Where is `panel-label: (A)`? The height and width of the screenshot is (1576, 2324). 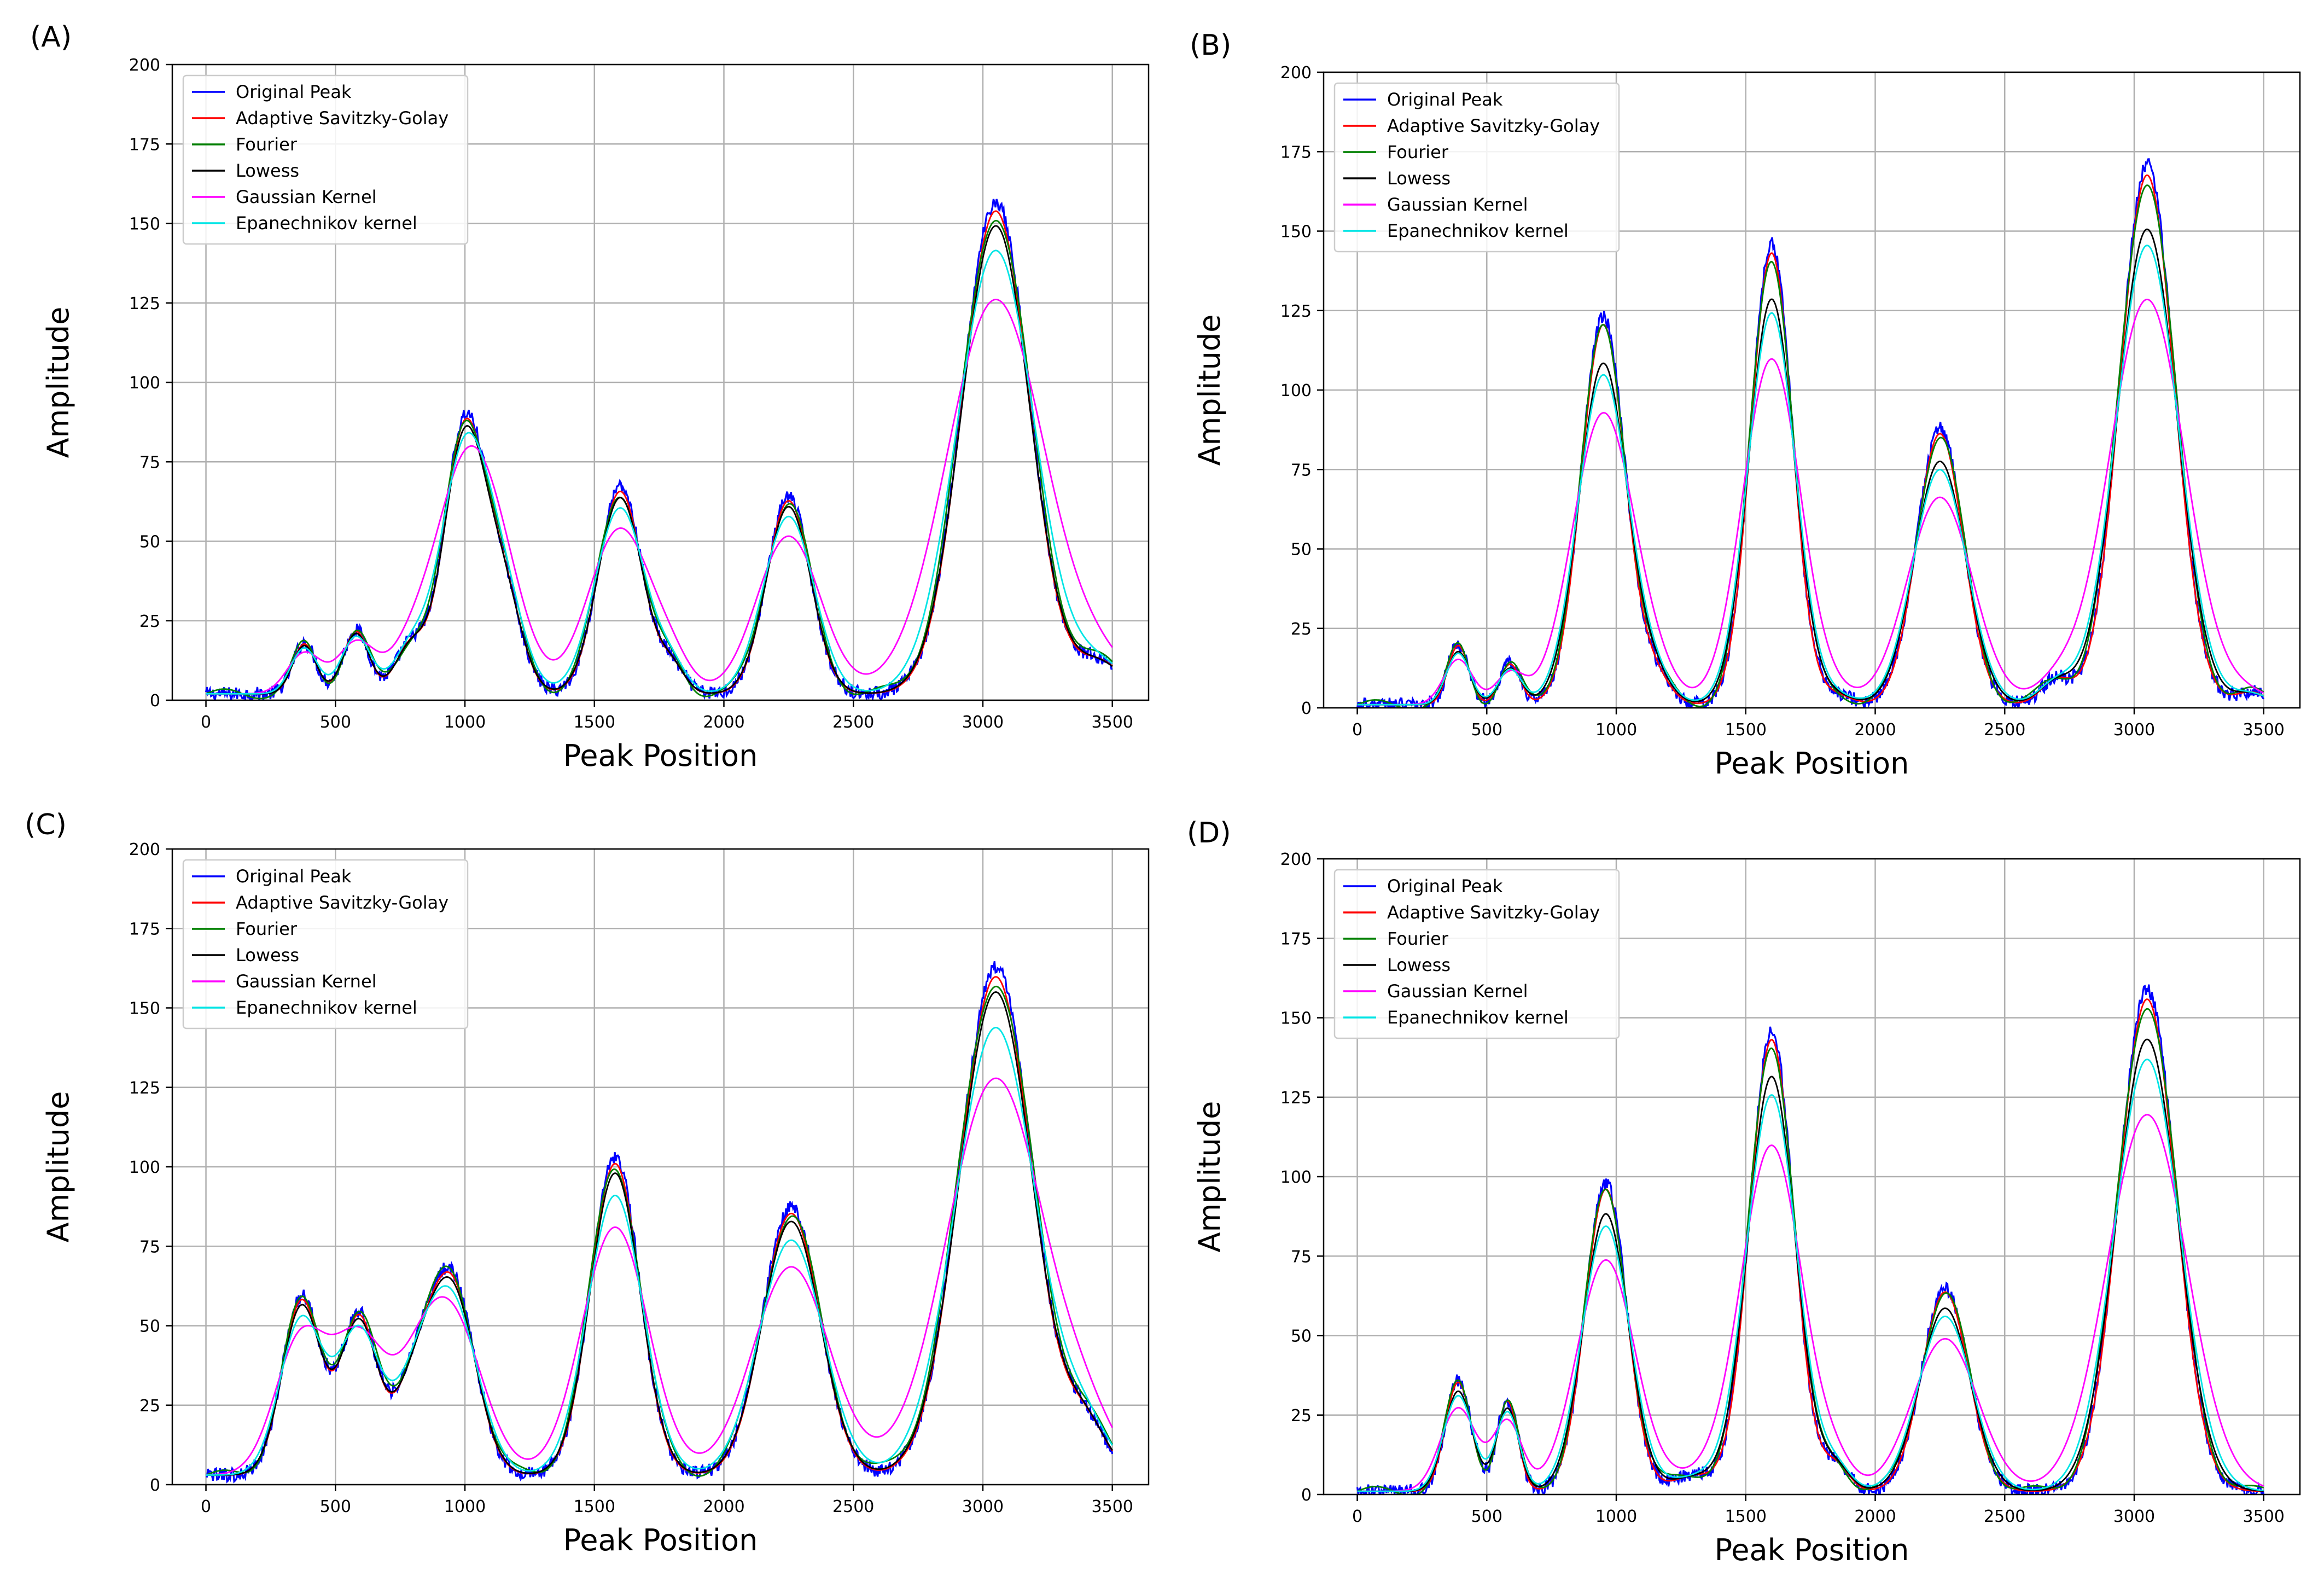
panel-label: (A) is located at coordinates (51, 37).